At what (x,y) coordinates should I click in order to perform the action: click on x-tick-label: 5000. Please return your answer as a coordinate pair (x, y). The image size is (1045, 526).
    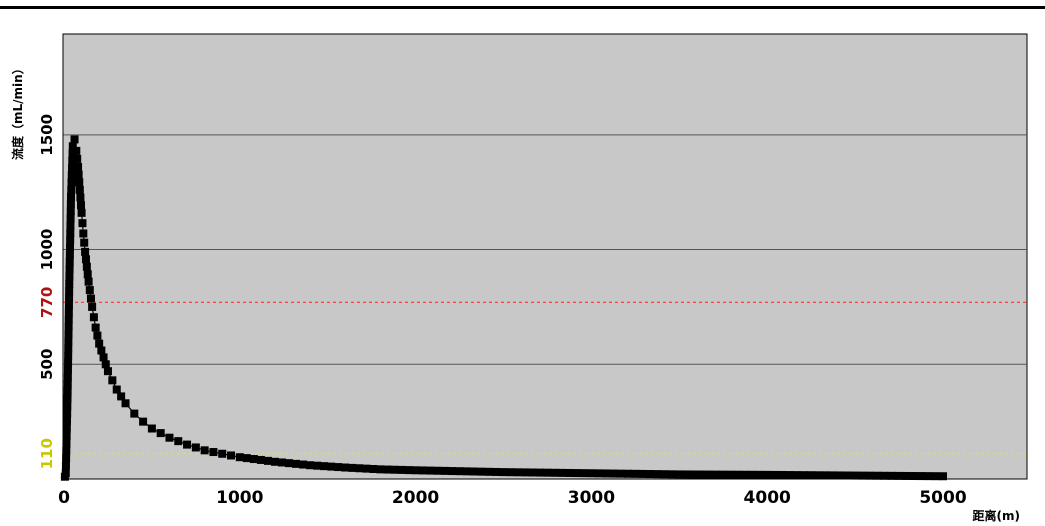
    Looking at the image, I should click on (942, 498).